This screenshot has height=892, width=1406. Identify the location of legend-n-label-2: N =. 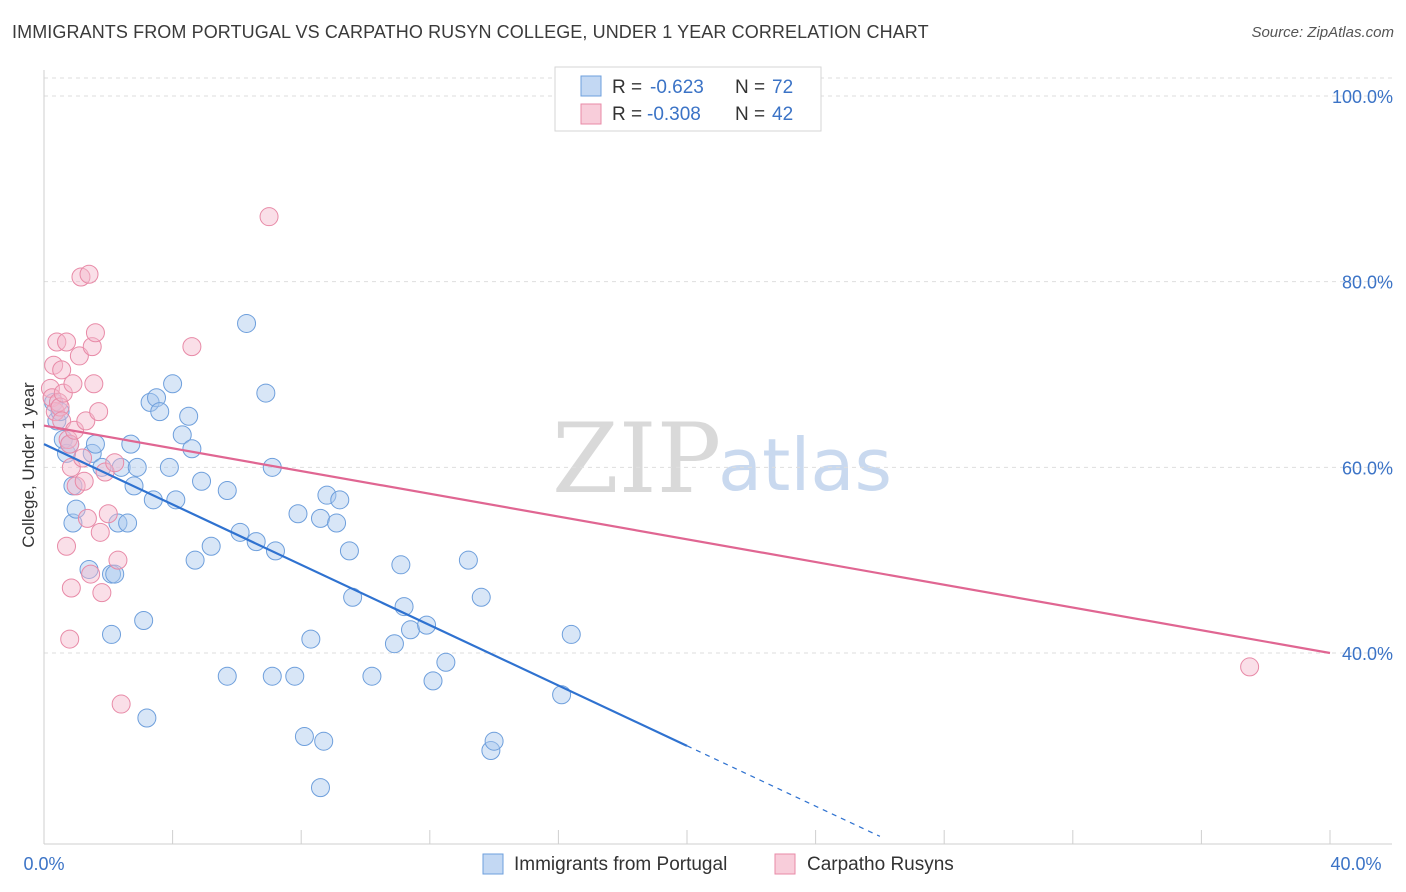
(750, 114).